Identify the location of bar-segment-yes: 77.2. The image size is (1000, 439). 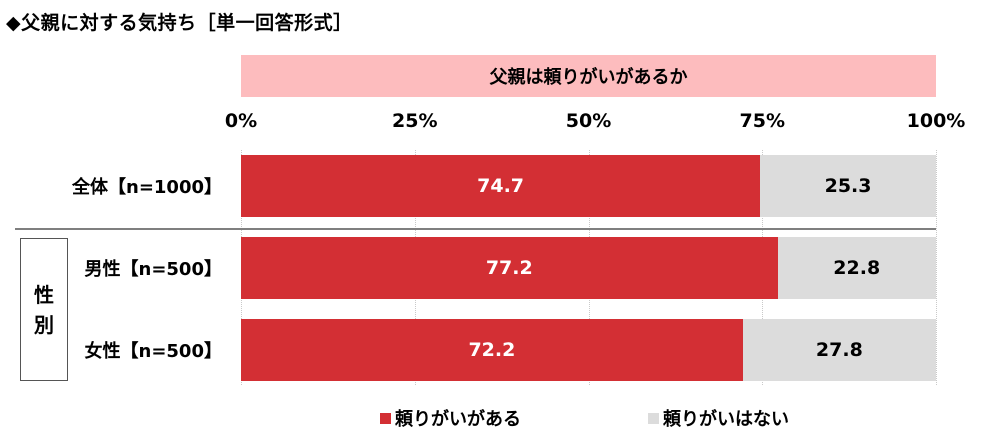
(509, 268).